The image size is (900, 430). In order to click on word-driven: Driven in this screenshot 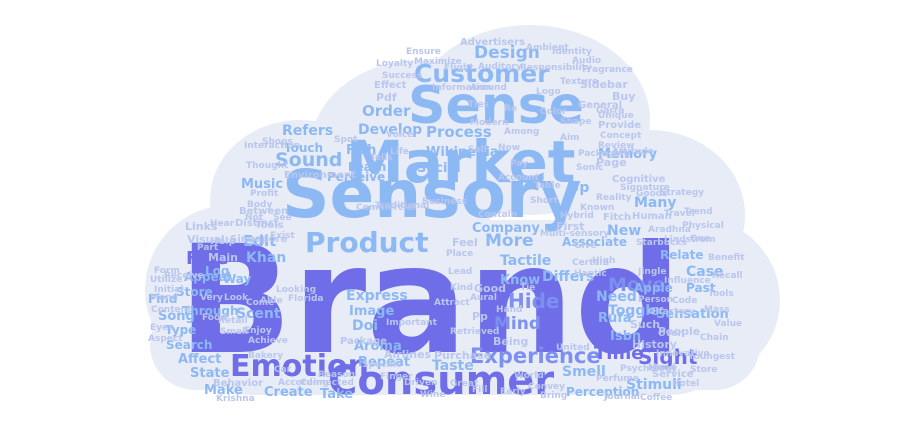, I will do `click(420, 383)`.